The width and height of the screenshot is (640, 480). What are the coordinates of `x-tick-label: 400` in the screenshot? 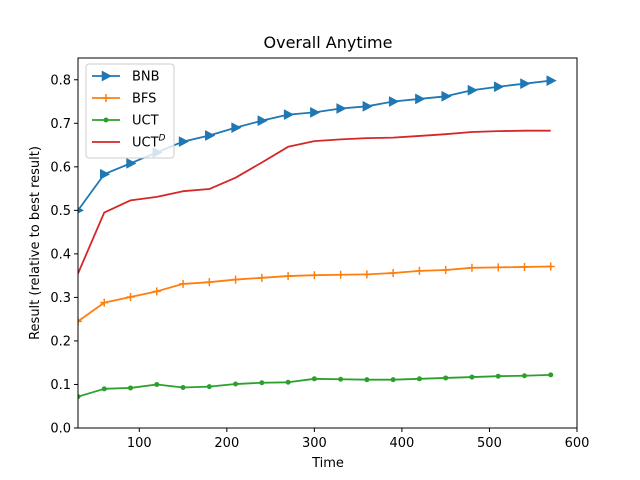 It's located at (401, 443).